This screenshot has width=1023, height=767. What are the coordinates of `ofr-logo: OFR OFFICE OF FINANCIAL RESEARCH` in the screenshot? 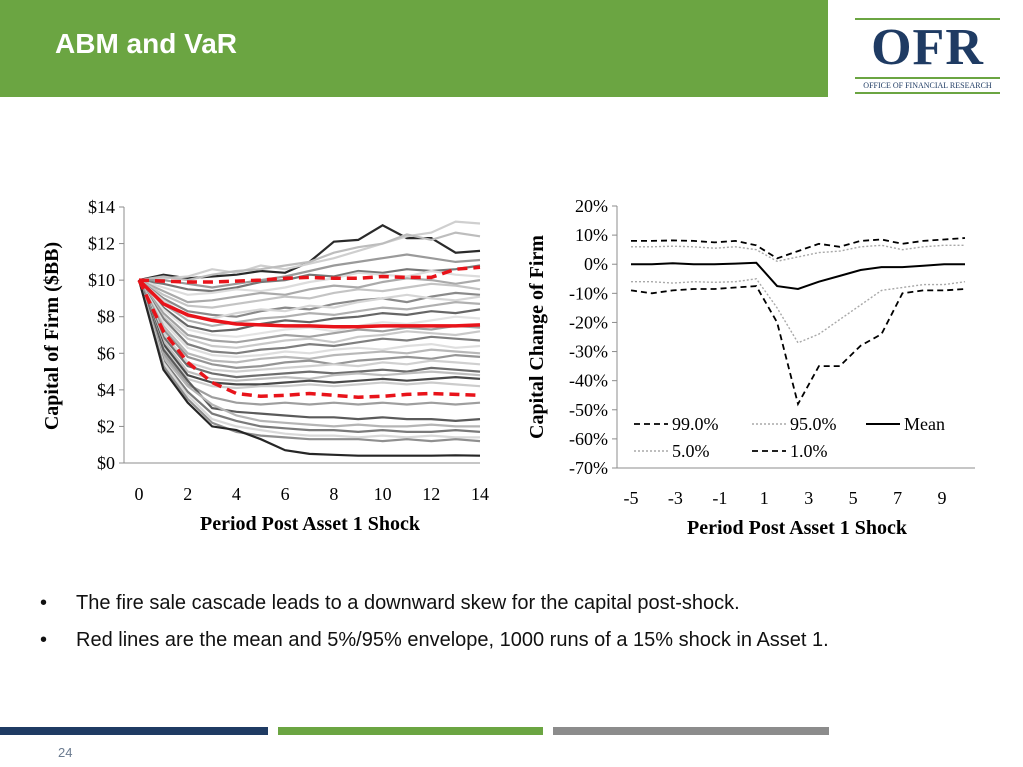 It's located at (927, 56).